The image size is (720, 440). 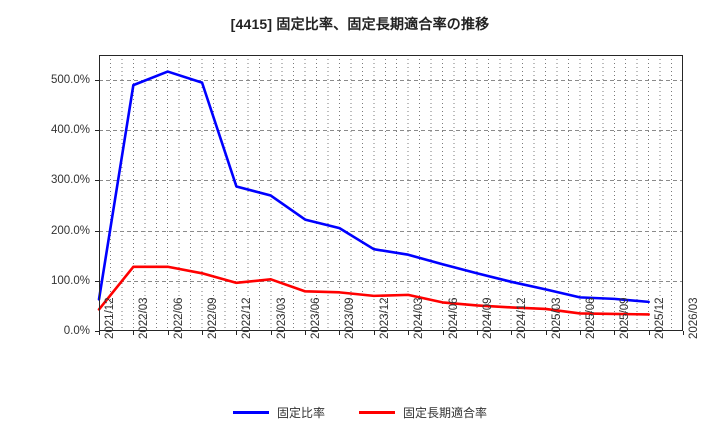 What do you see at coordinates (419, 318) in the screenshot?
I see `x-axis-tick-label: 2024/03` at bounding box center [419, 318].